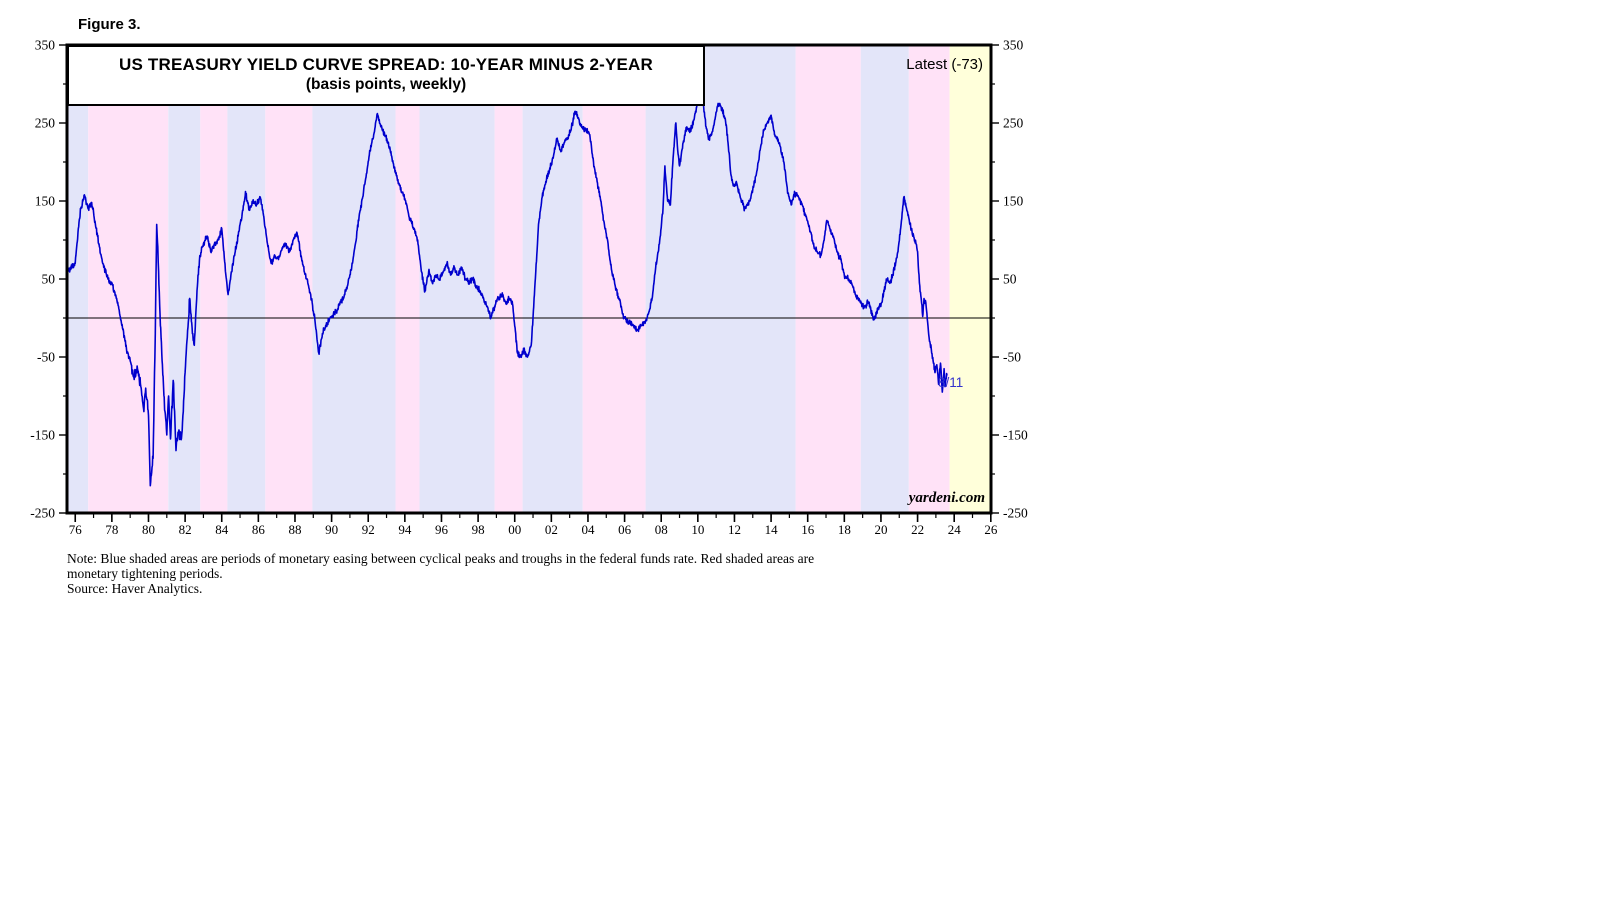 This screenshot has height=910, width=1610. What do you see at coordinates (734, 529) in the screenshot?
I see `x-tick-label: 12` at bounding box center [734, 529].